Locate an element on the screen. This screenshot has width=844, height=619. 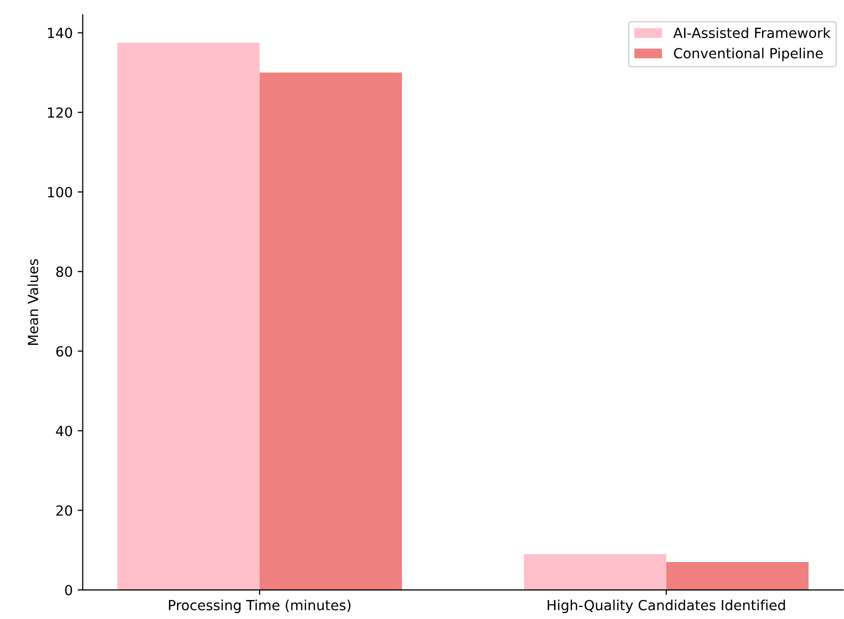
y-tick-label: 140 is located at coordinates (60, 33).